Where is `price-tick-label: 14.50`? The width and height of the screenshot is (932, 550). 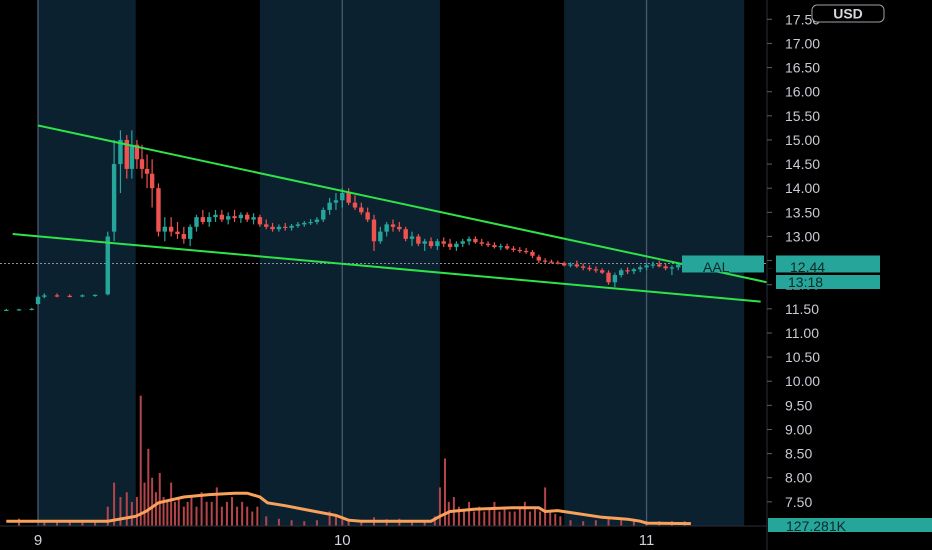 price-tick-label: 14.50 is located at coordinates (802, 164).